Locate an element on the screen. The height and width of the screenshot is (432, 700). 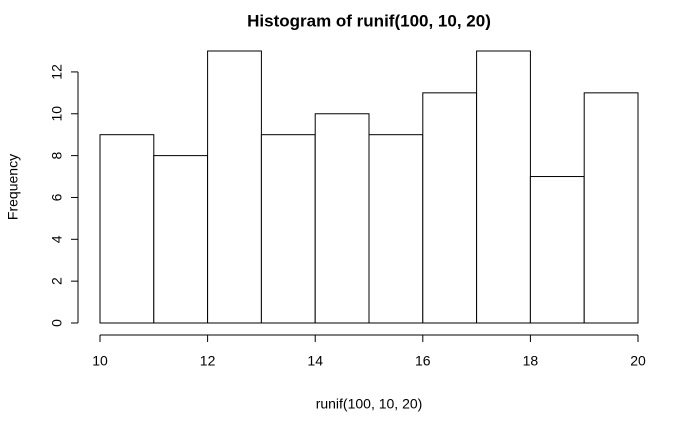
x-axis-label: runif(100, 10, 20) is located at coordinates (369, 404).